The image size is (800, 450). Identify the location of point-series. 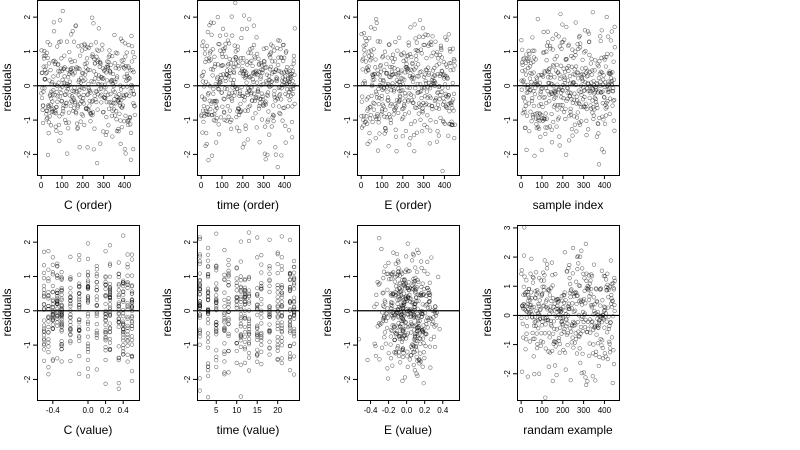
(568, 312).